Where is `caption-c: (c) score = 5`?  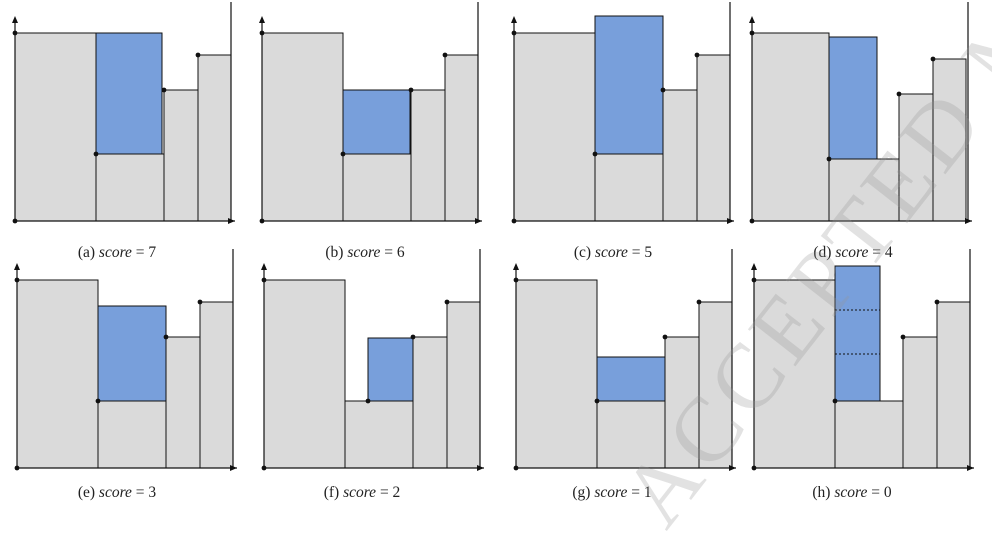
caption-c: (c) score = 5 is located at coordinates (613, 253).